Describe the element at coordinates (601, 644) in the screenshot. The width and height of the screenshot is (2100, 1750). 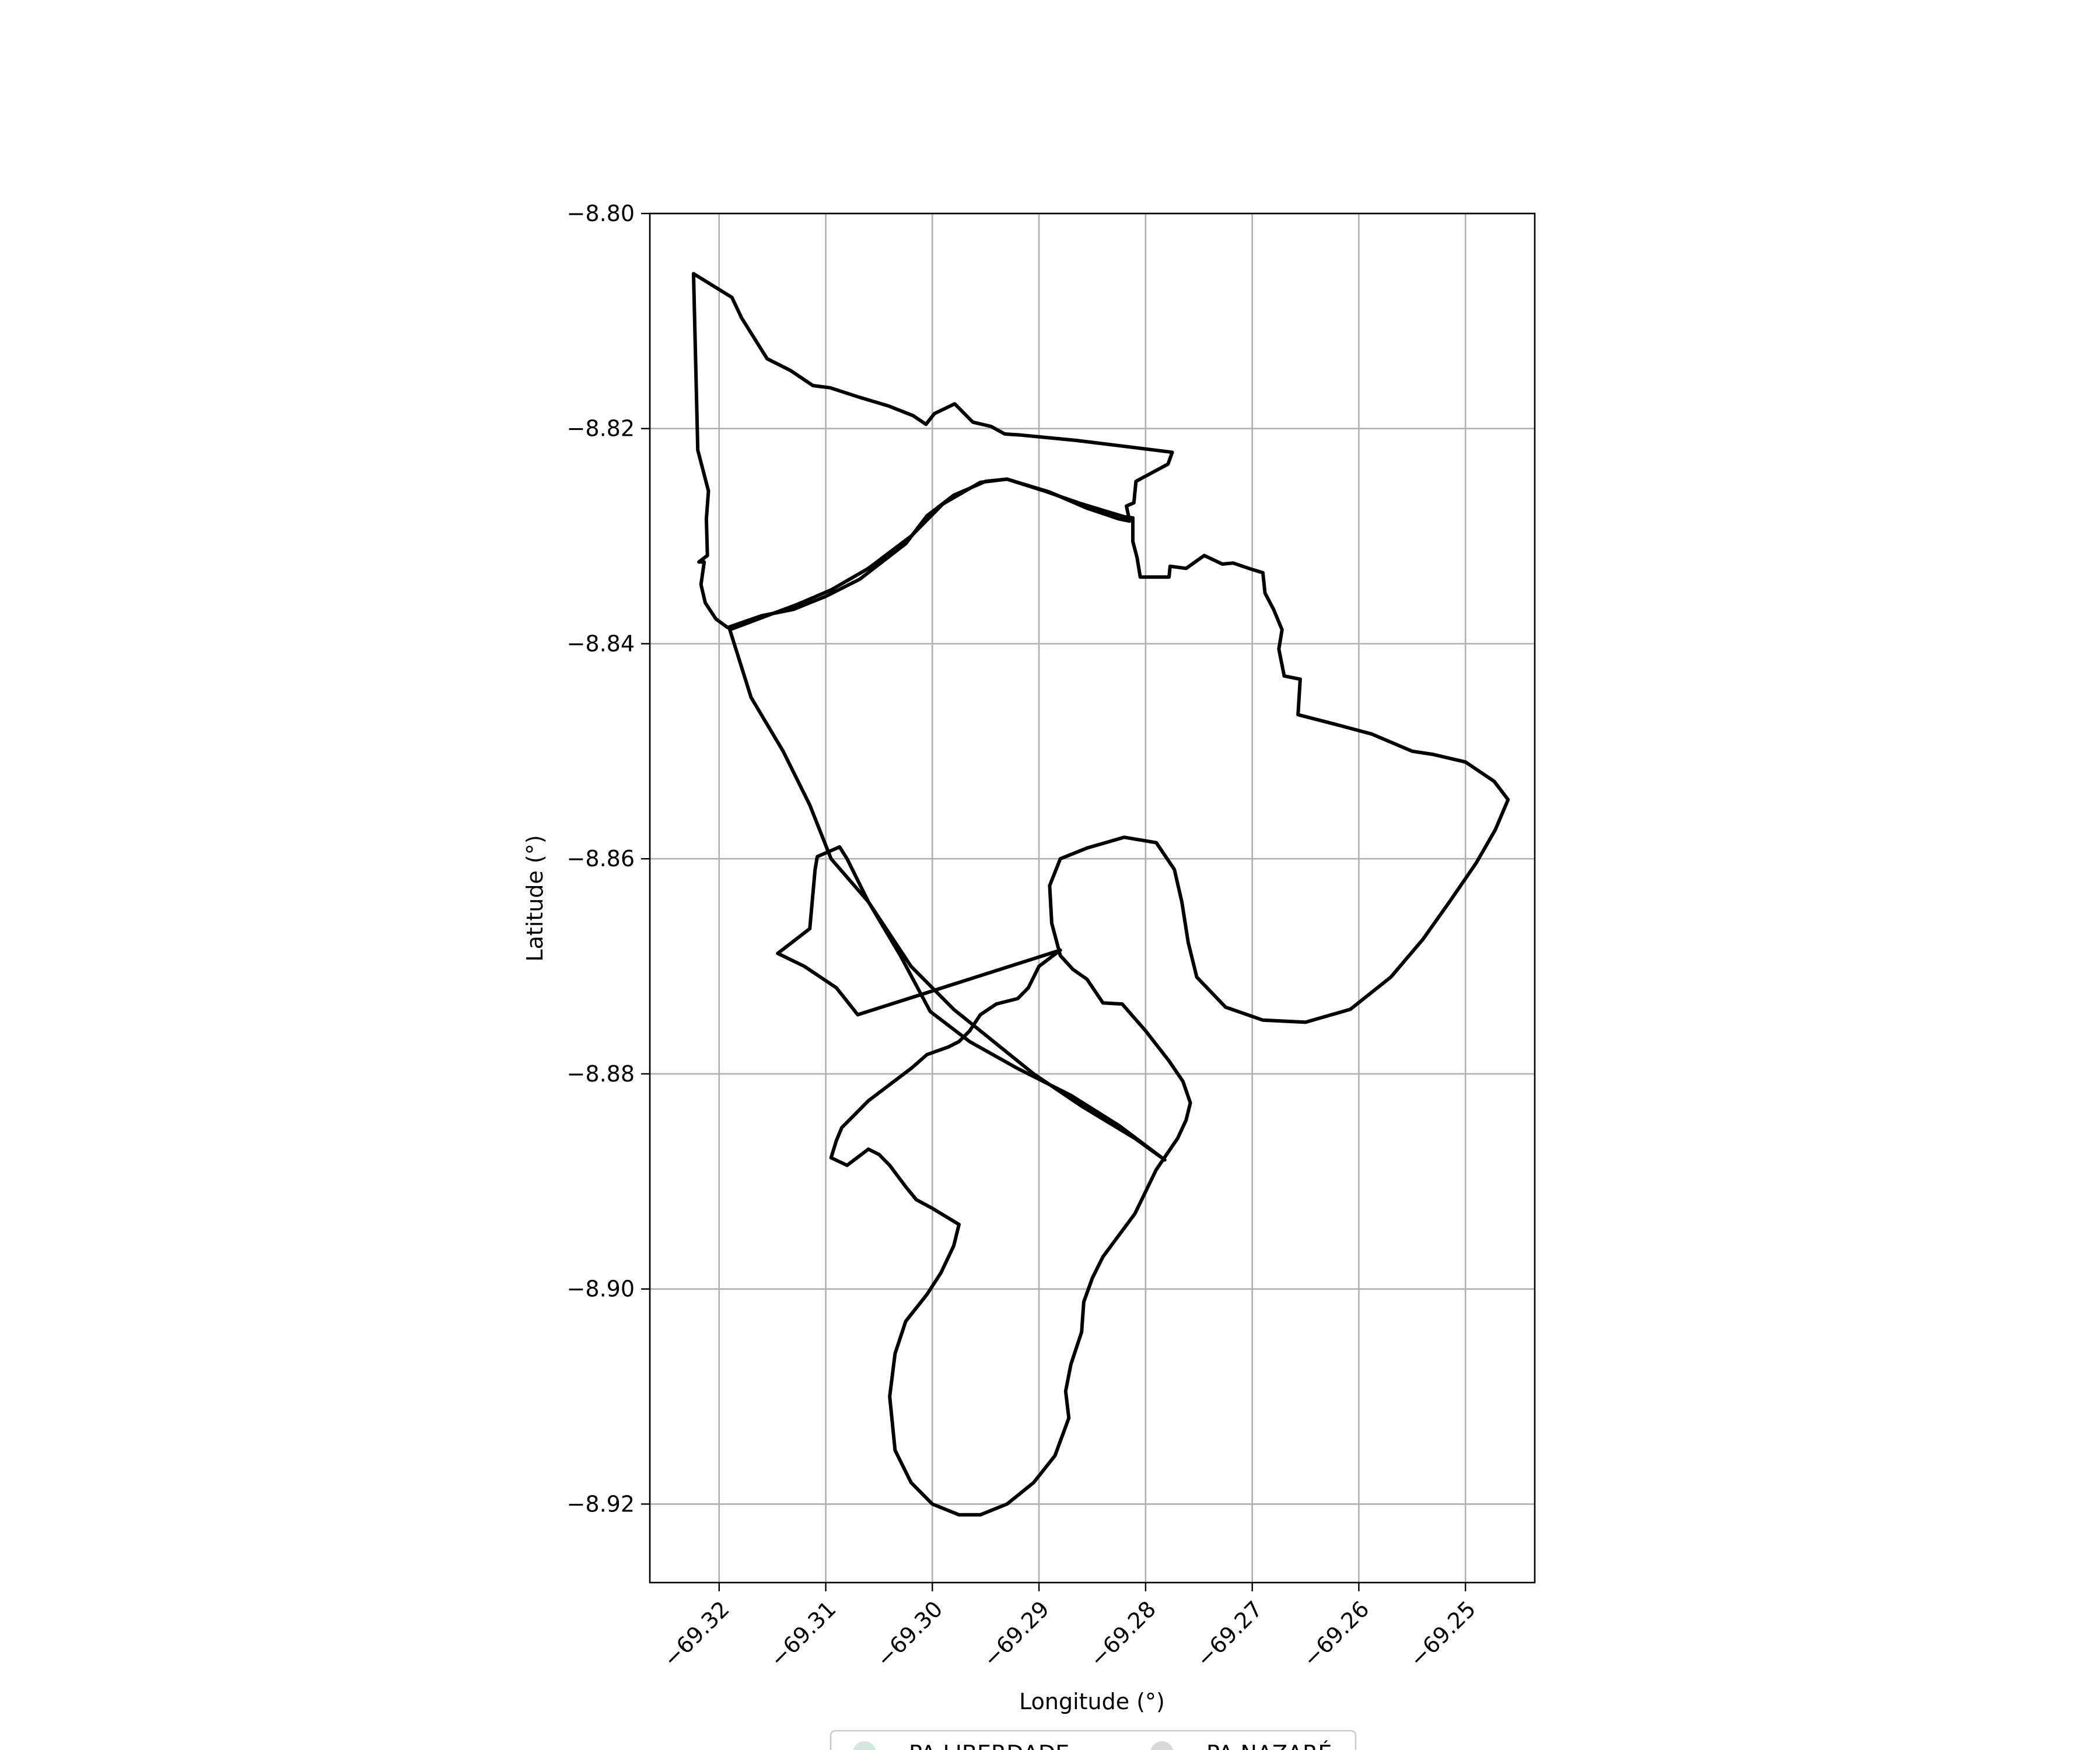
I see `y-tick-label: −8.84` at that location.